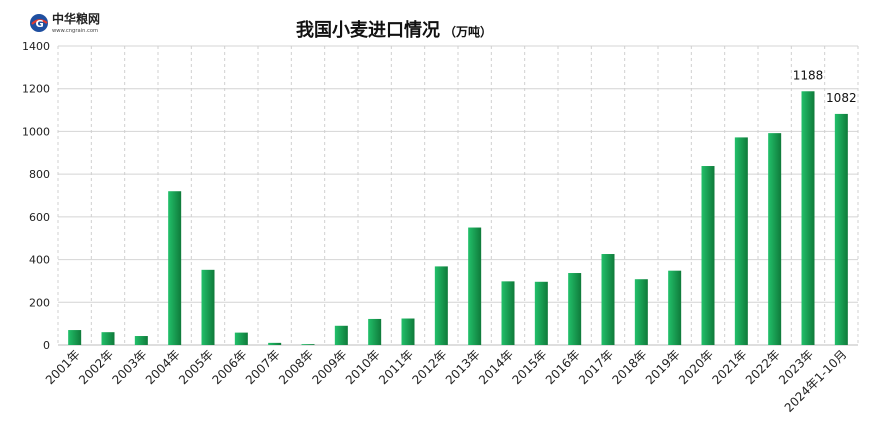 This screenshot has height=440, width=882. I want to click on chart-title: 我国小麦进口情况, so click(368, 30).